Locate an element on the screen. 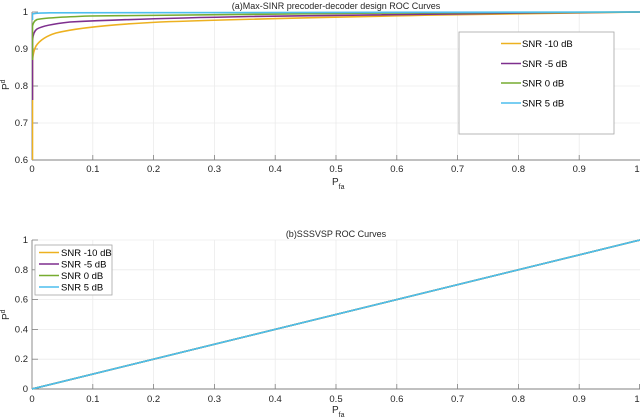  chart-a-ytick-labels: 0.6 0.7 0.8 0.9 1 is located at coordinates (21, 86).